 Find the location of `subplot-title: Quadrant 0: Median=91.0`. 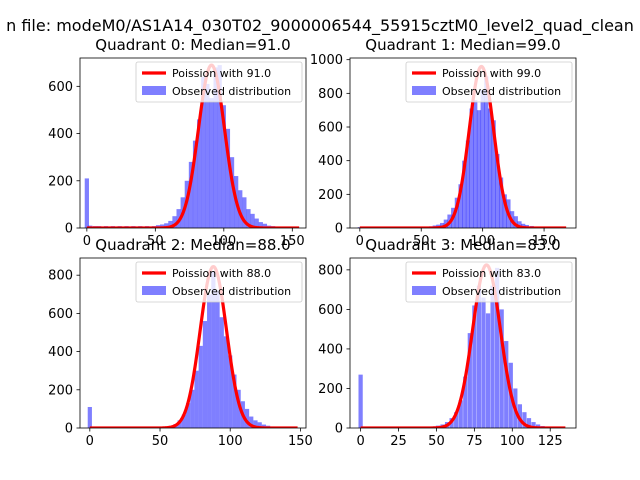

subplot-title: Quadrant 0: Median=91.0 is located at coordinates (192, 45).